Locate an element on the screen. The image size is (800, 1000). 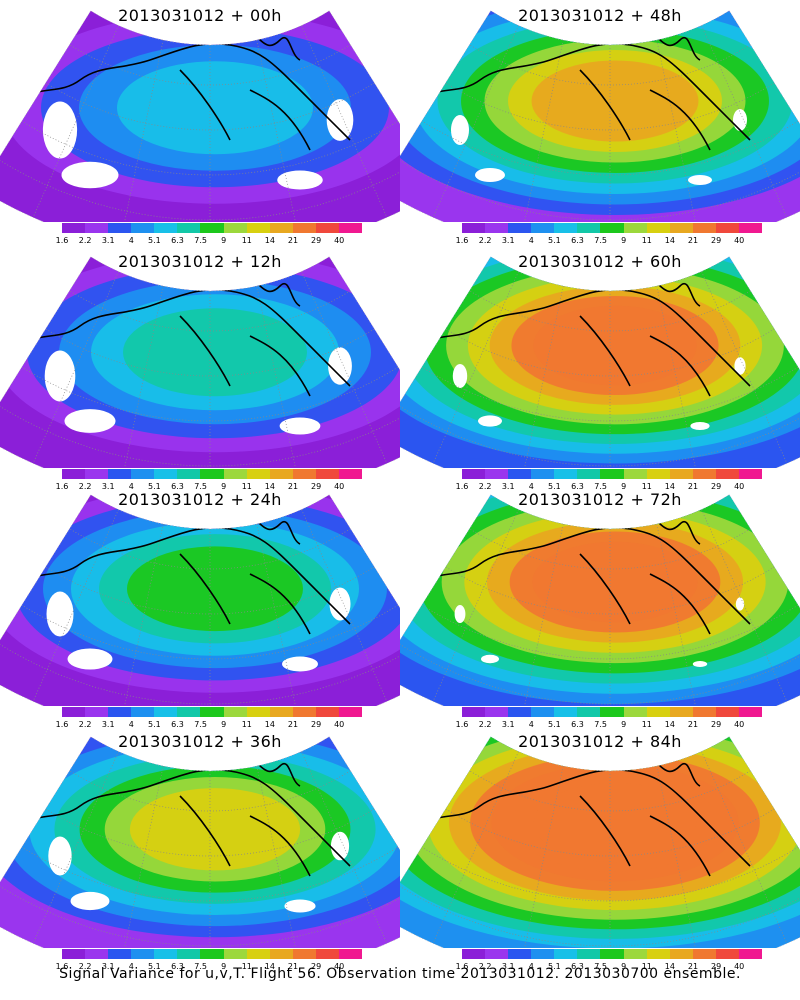
colorbar-label: 4 is located at coordinates (131, 966).